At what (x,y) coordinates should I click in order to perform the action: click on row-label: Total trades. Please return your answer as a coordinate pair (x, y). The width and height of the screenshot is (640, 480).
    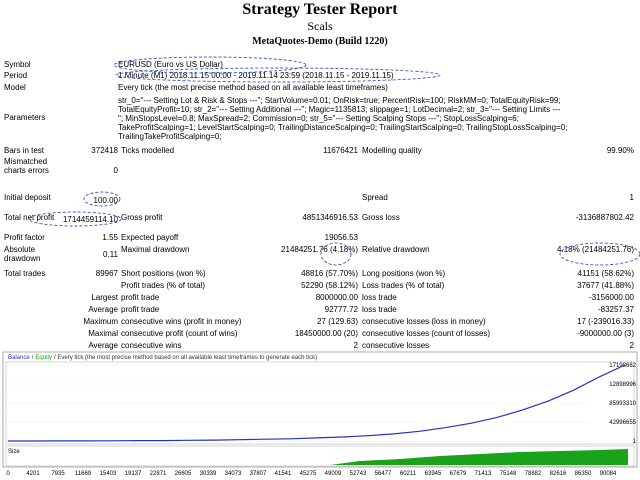
    Looking at the image, I should click on (25, 273).